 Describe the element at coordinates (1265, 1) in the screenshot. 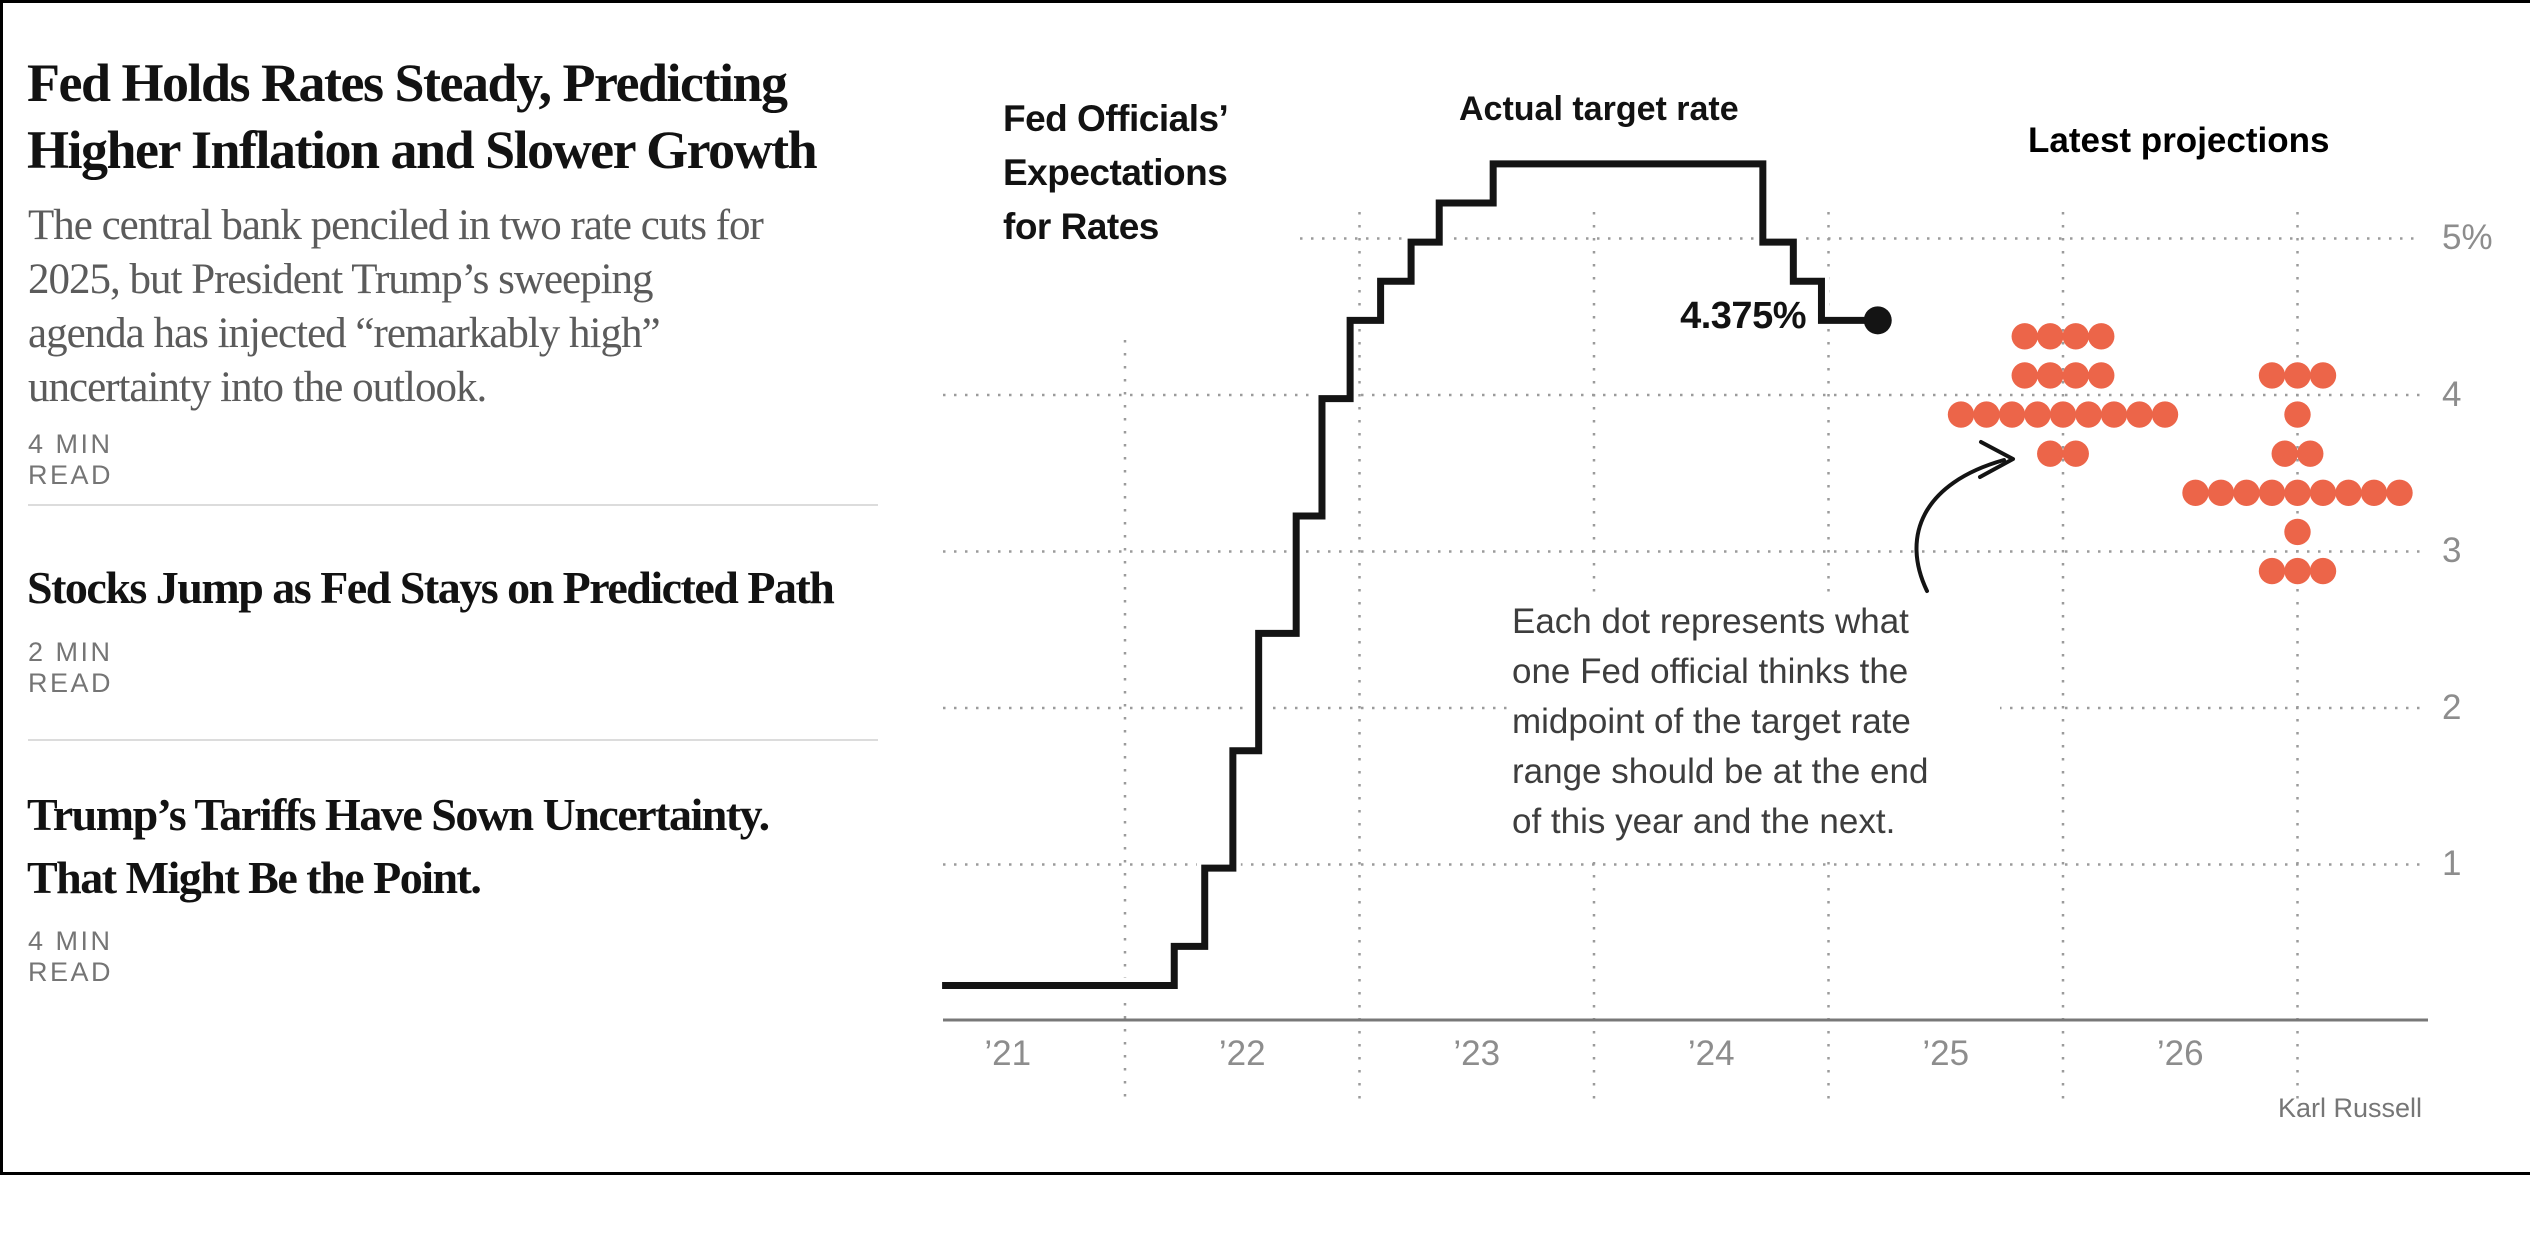

I see `page-border-top` at that location.